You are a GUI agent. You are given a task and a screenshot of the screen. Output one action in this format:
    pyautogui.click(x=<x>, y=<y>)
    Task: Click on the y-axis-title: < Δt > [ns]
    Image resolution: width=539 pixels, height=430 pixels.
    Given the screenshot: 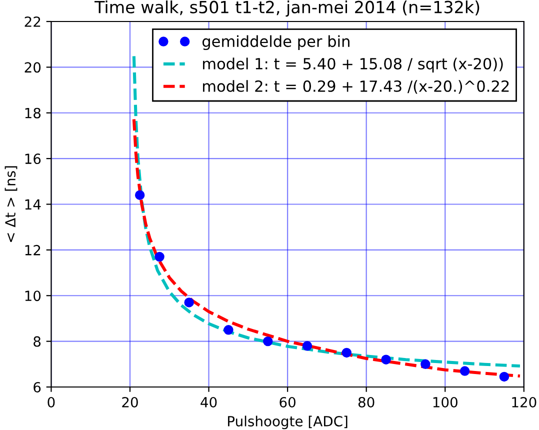 What is the action you would take?
    pyautogui.click(x=11, y=204)
    